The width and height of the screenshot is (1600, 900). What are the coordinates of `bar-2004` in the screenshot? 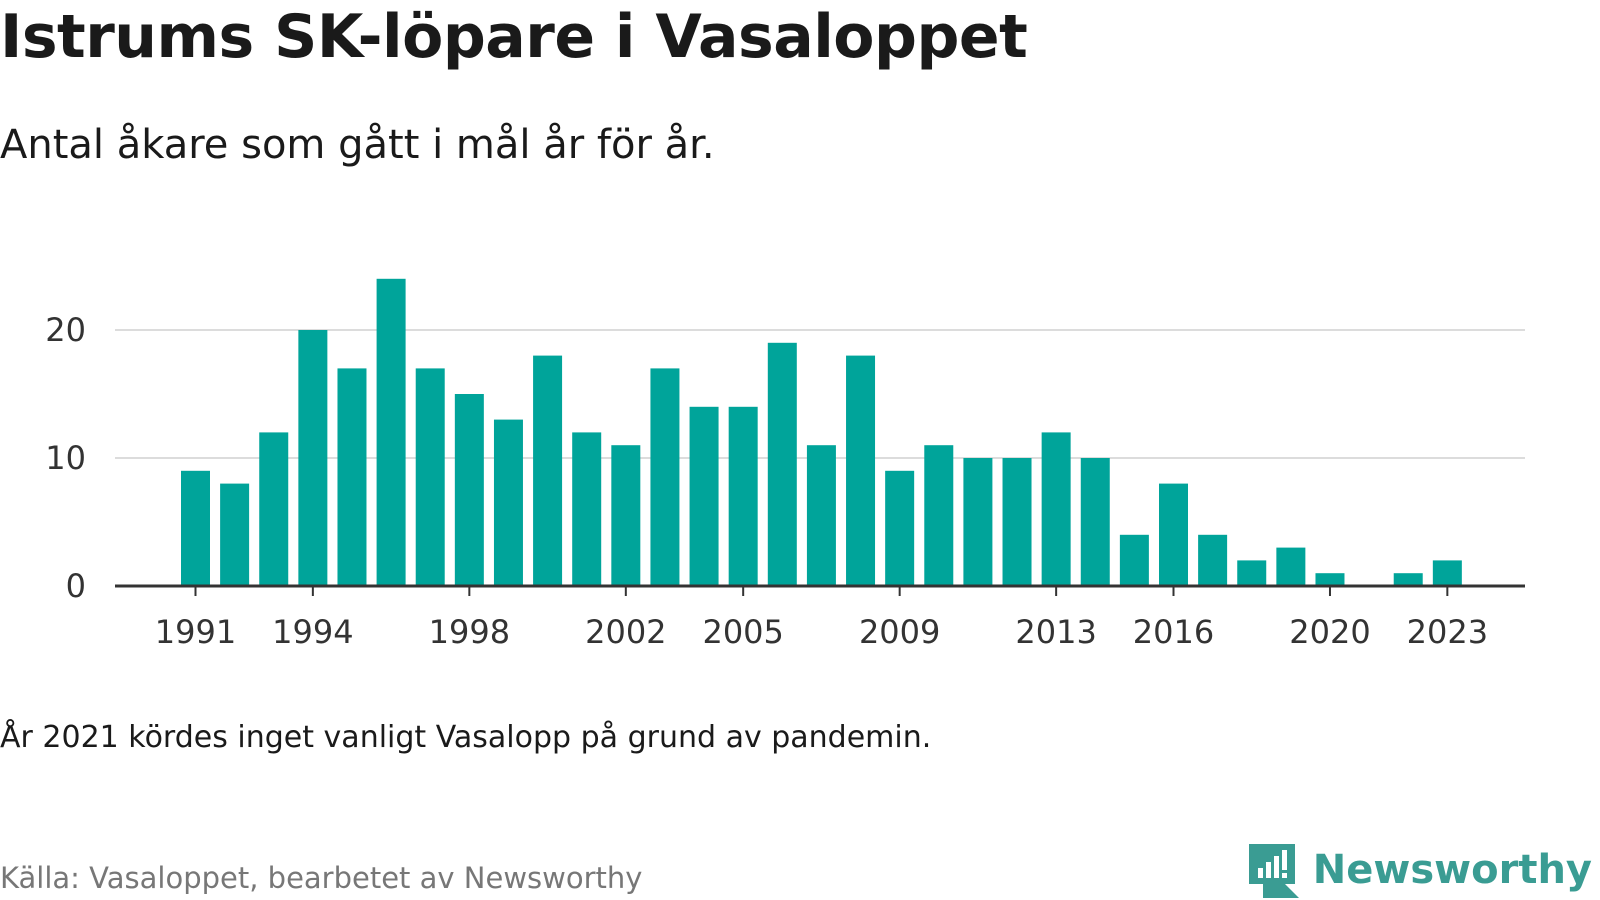 It's located at (704, 496).